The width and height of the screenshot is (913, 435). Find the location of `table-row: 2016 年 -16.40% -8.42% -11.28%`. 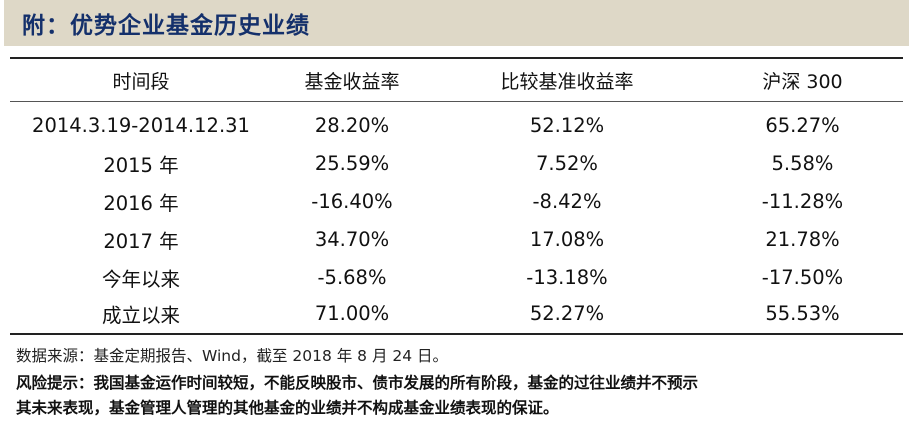

table-row: 2016 年 -16.40% -8.42% -11.28% is located at coordinates (456, 201).